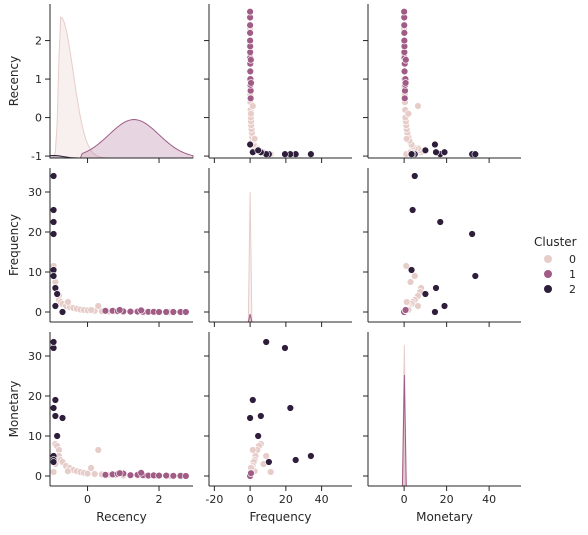 This screenshot has height=535, width=588. Describe the element at coordinates (38, 41) in the screenshot. I see `y-tick-label: 2` at that location.